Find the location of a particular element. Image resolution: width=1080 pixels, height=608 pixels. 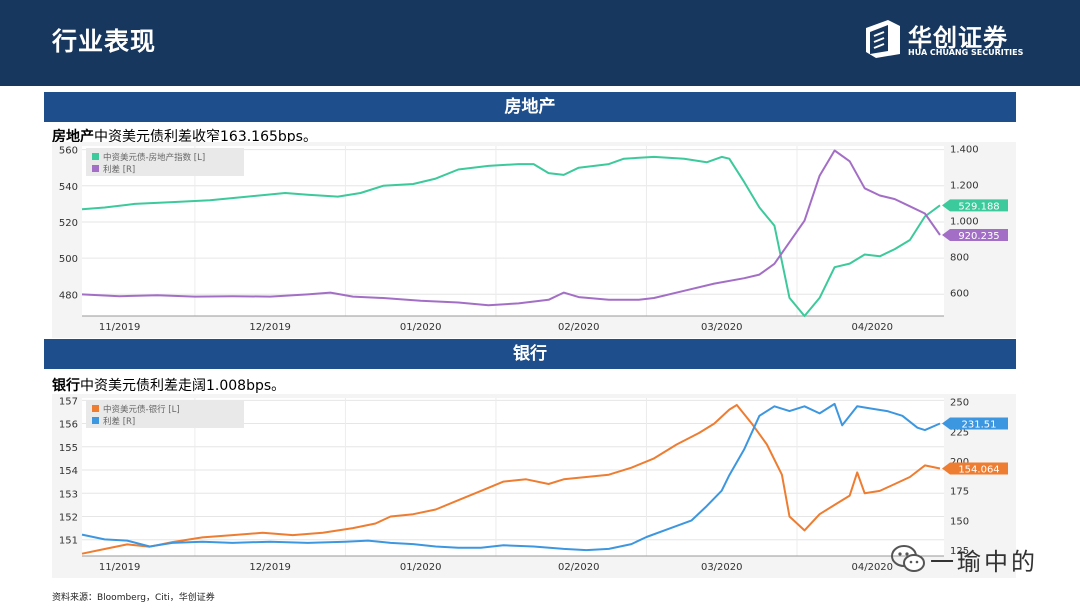

y-right-tick: 250 is located at coordinates (959, 403).